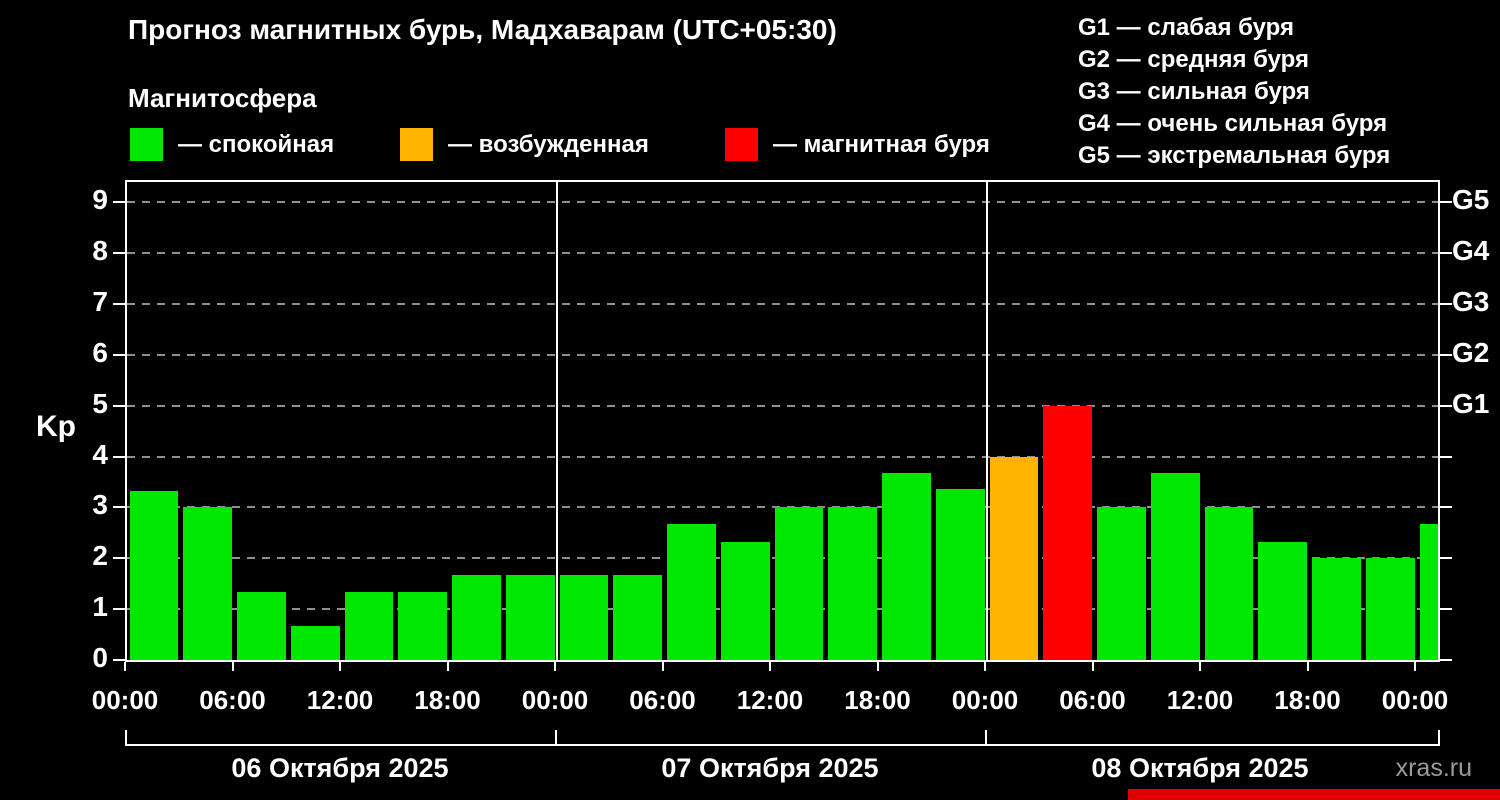  I want to click on day-label: 08 Октября 2025, so click(1200, 768).